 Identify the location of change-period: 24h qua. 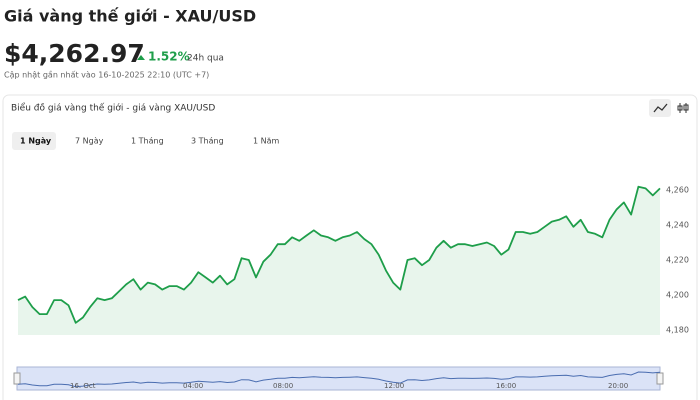
(205, 59).